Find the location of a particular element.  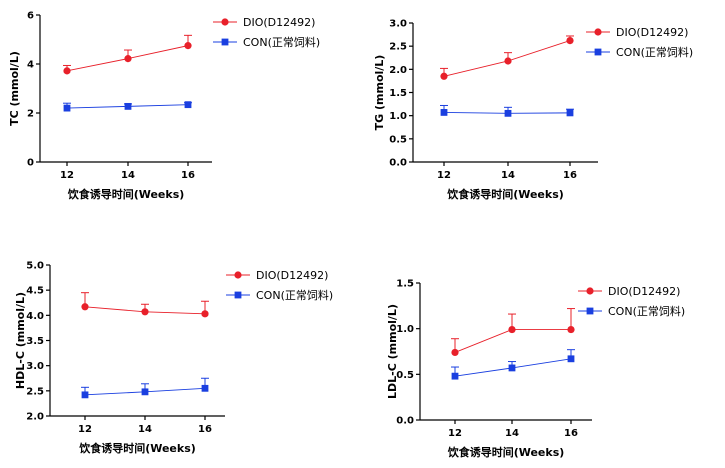

y-tick-label: 4 is located at coordinates (30, 65).